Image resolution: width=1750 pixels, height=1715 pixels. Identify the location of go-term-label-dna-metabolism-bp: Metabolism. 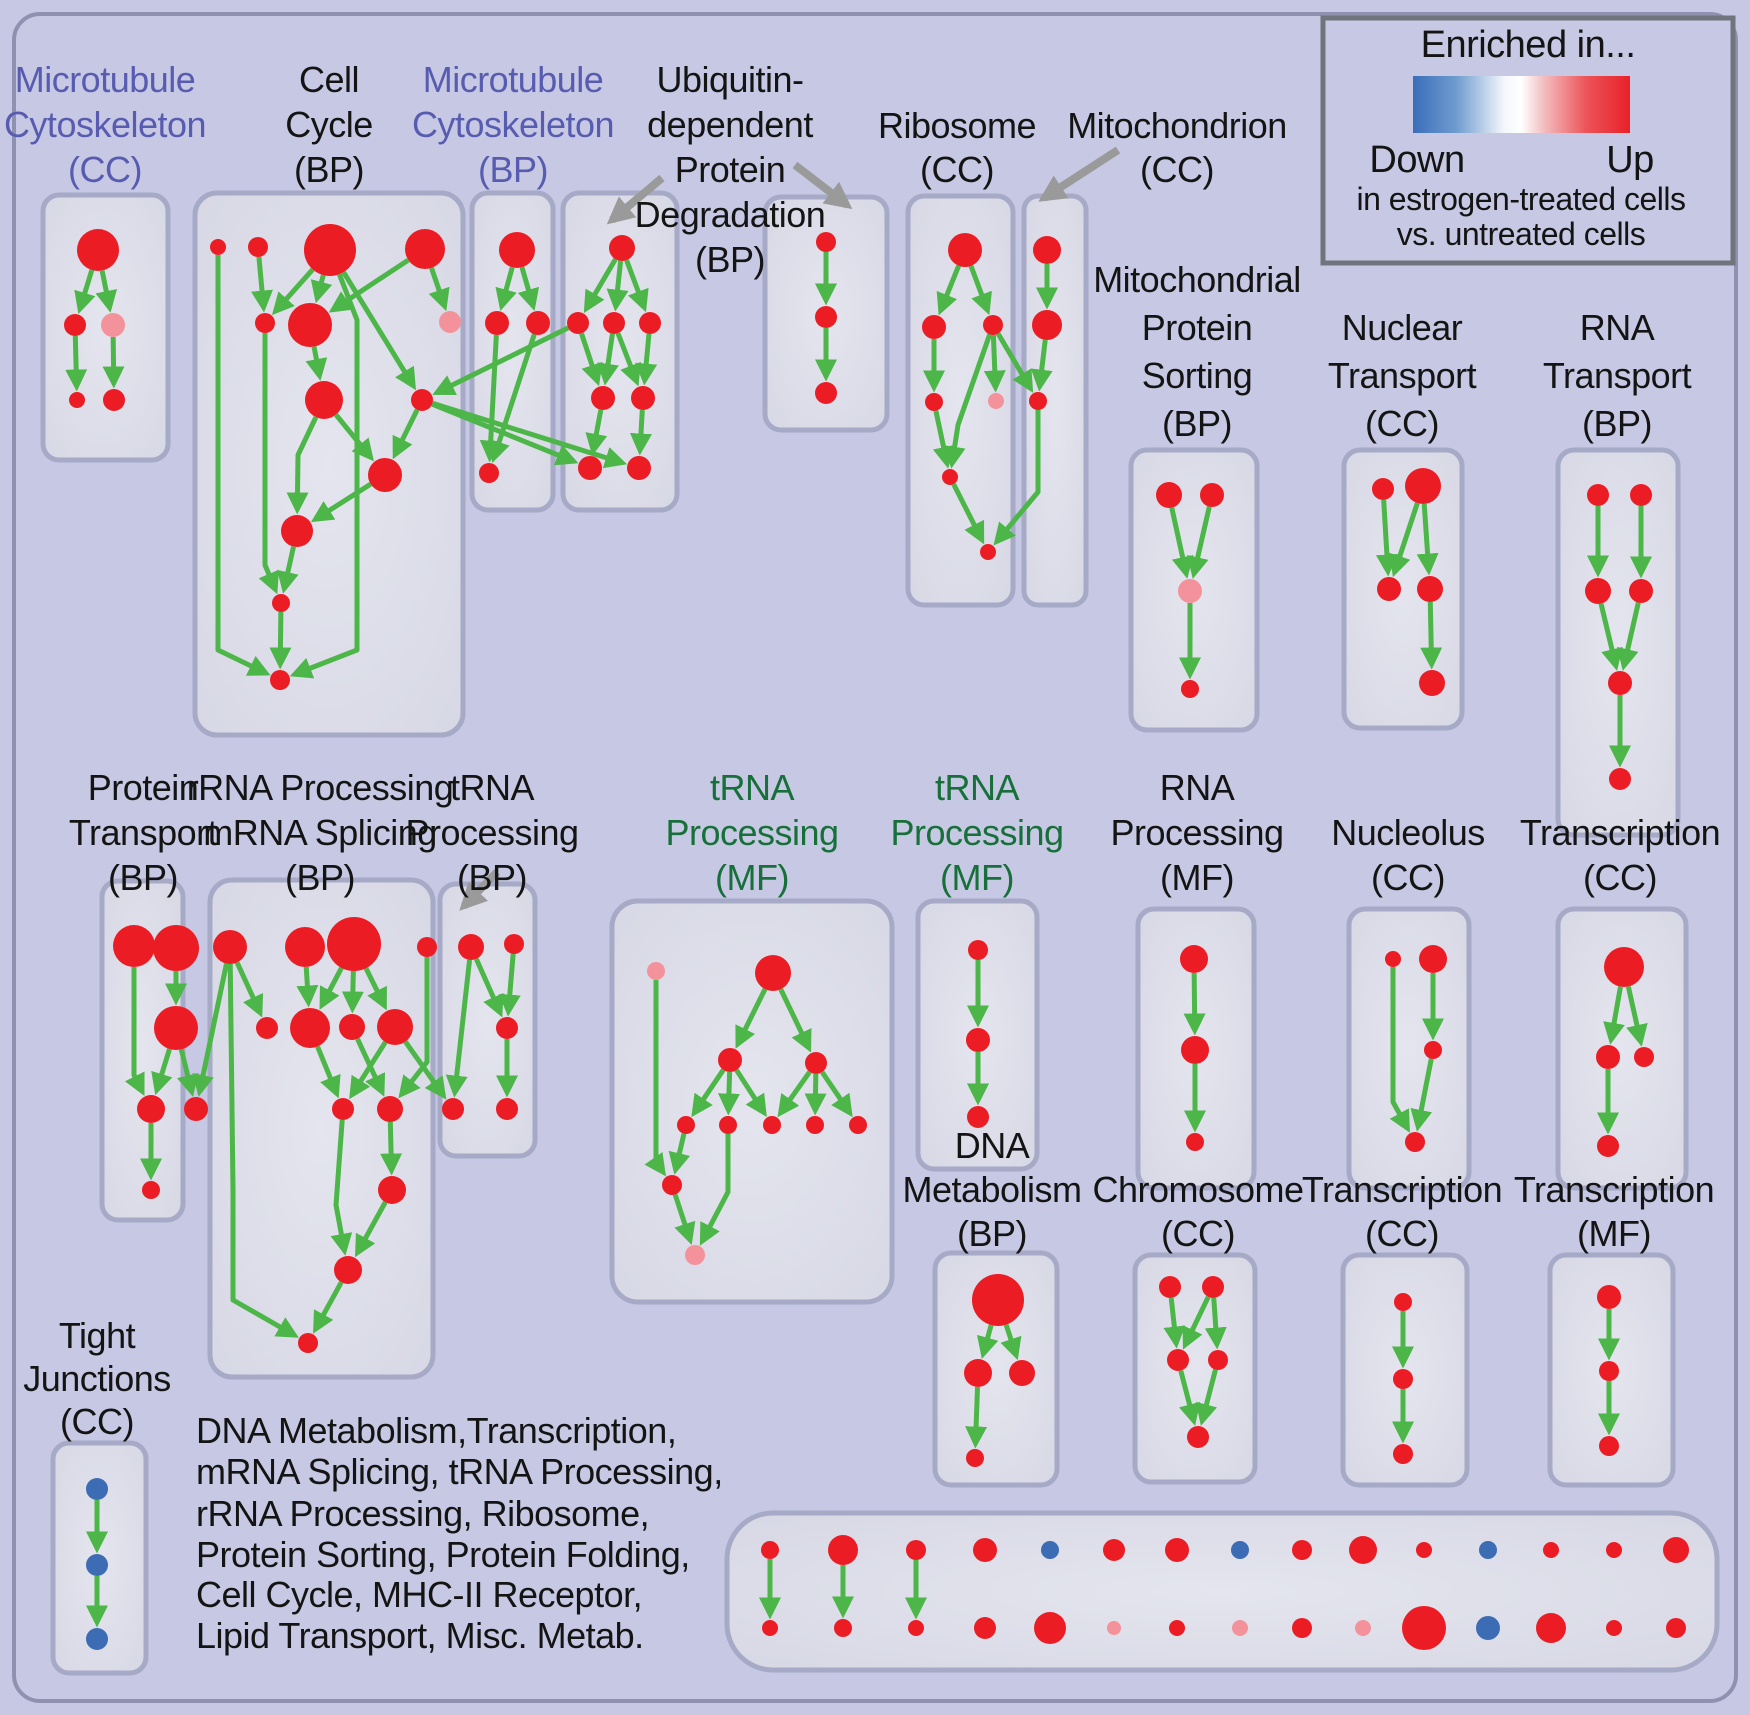
(991, 1189).